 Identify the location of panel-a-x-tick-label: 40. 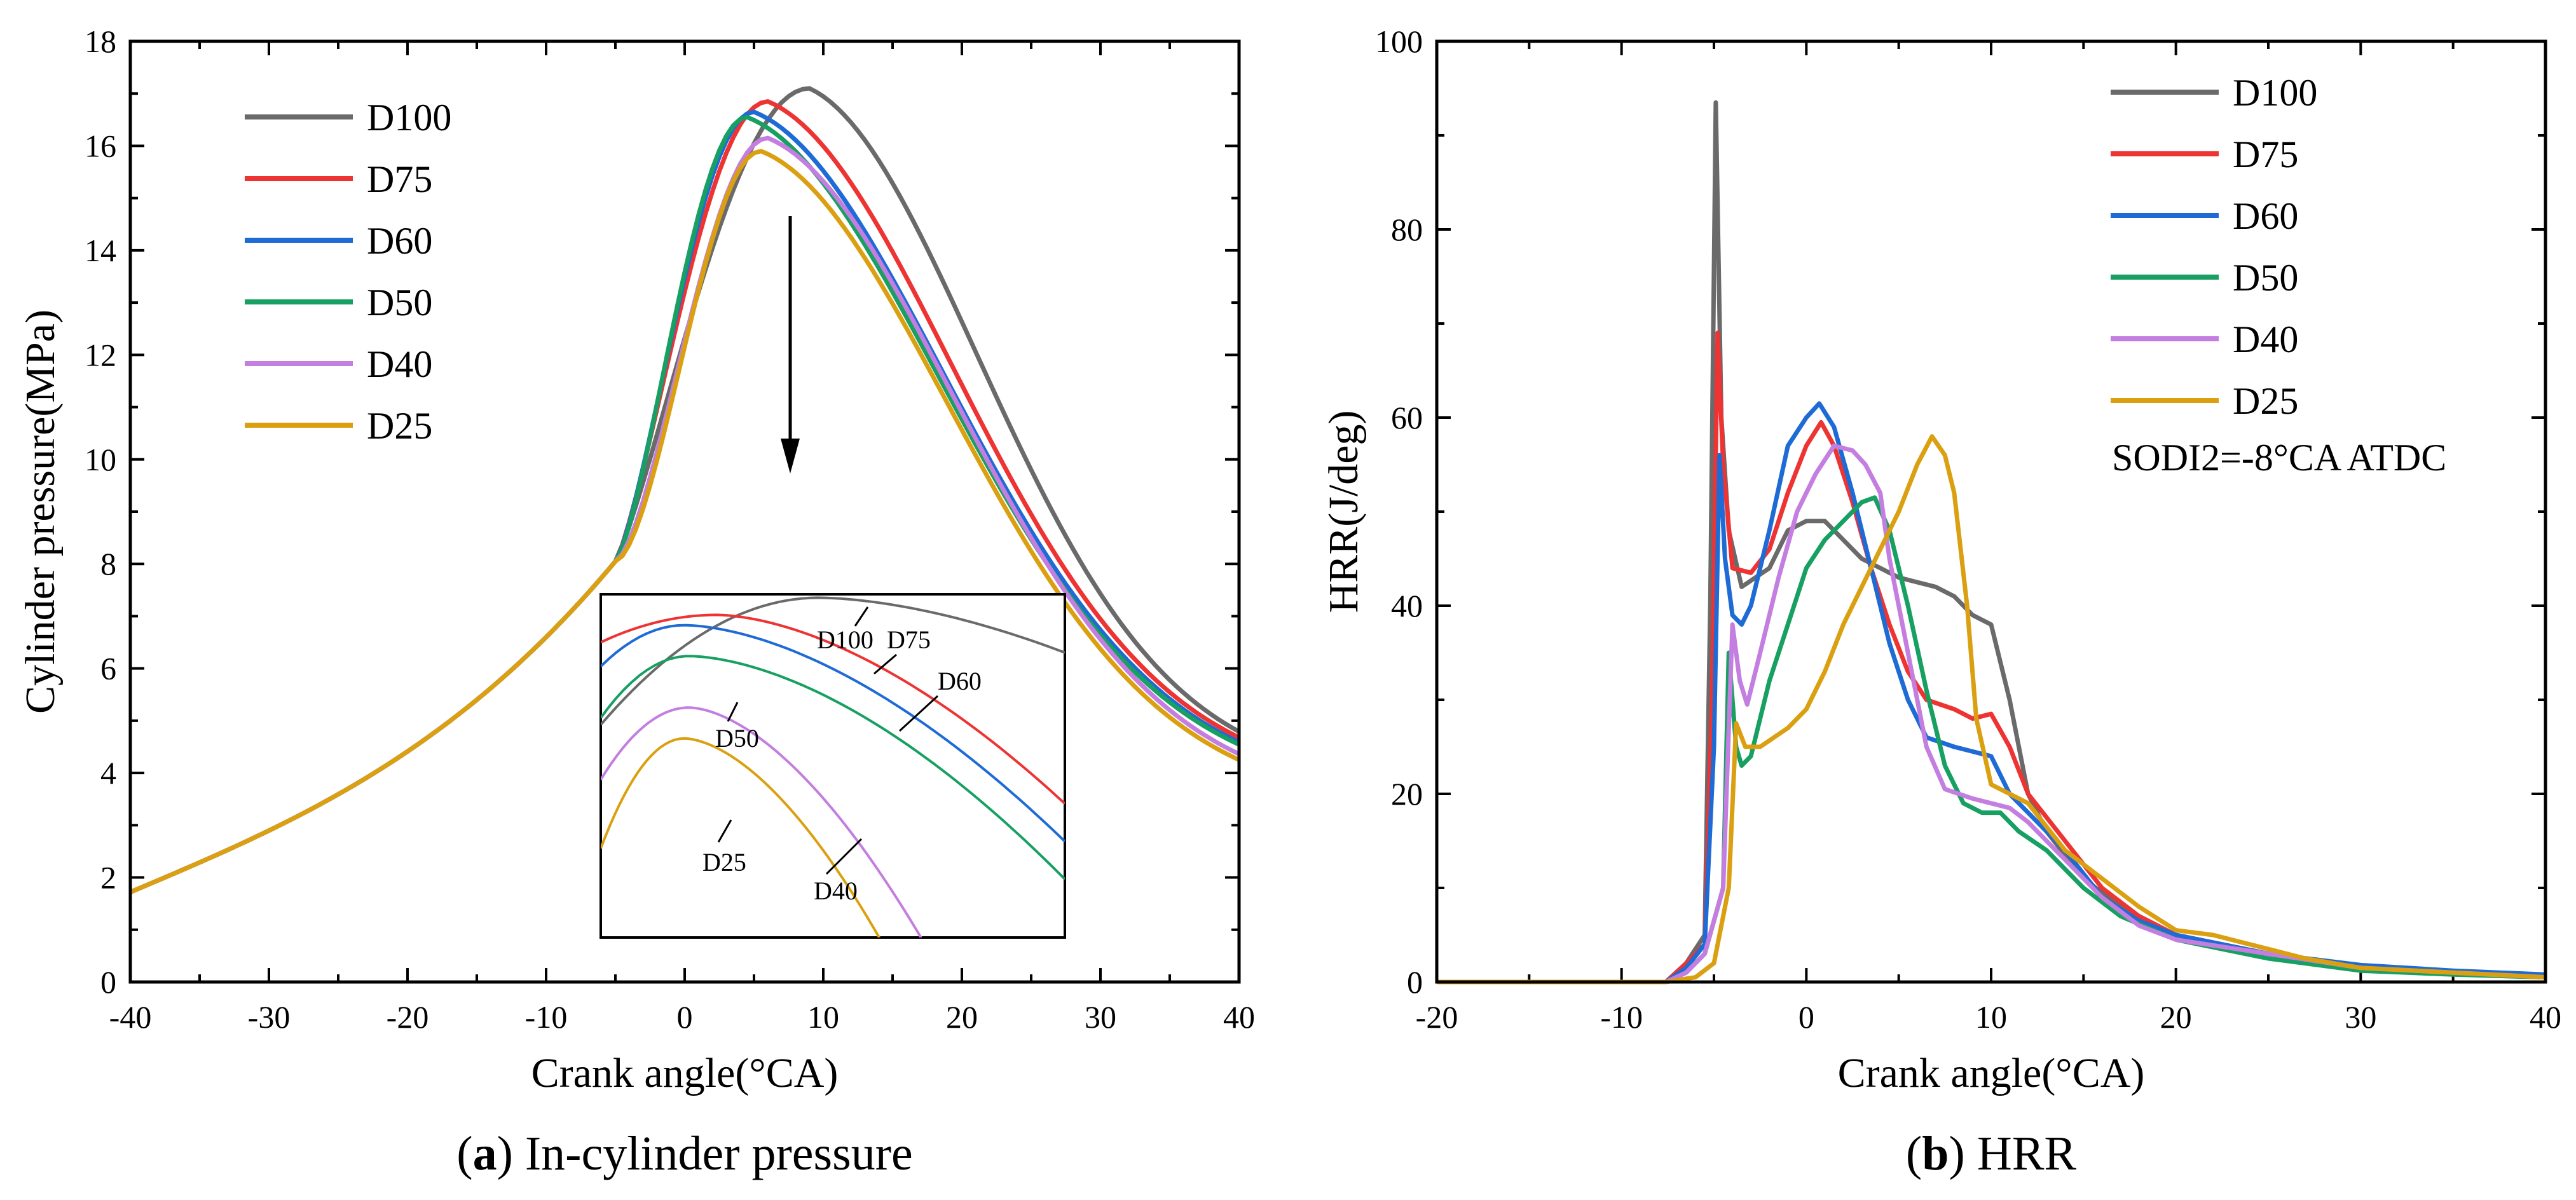
(1239, 1017).